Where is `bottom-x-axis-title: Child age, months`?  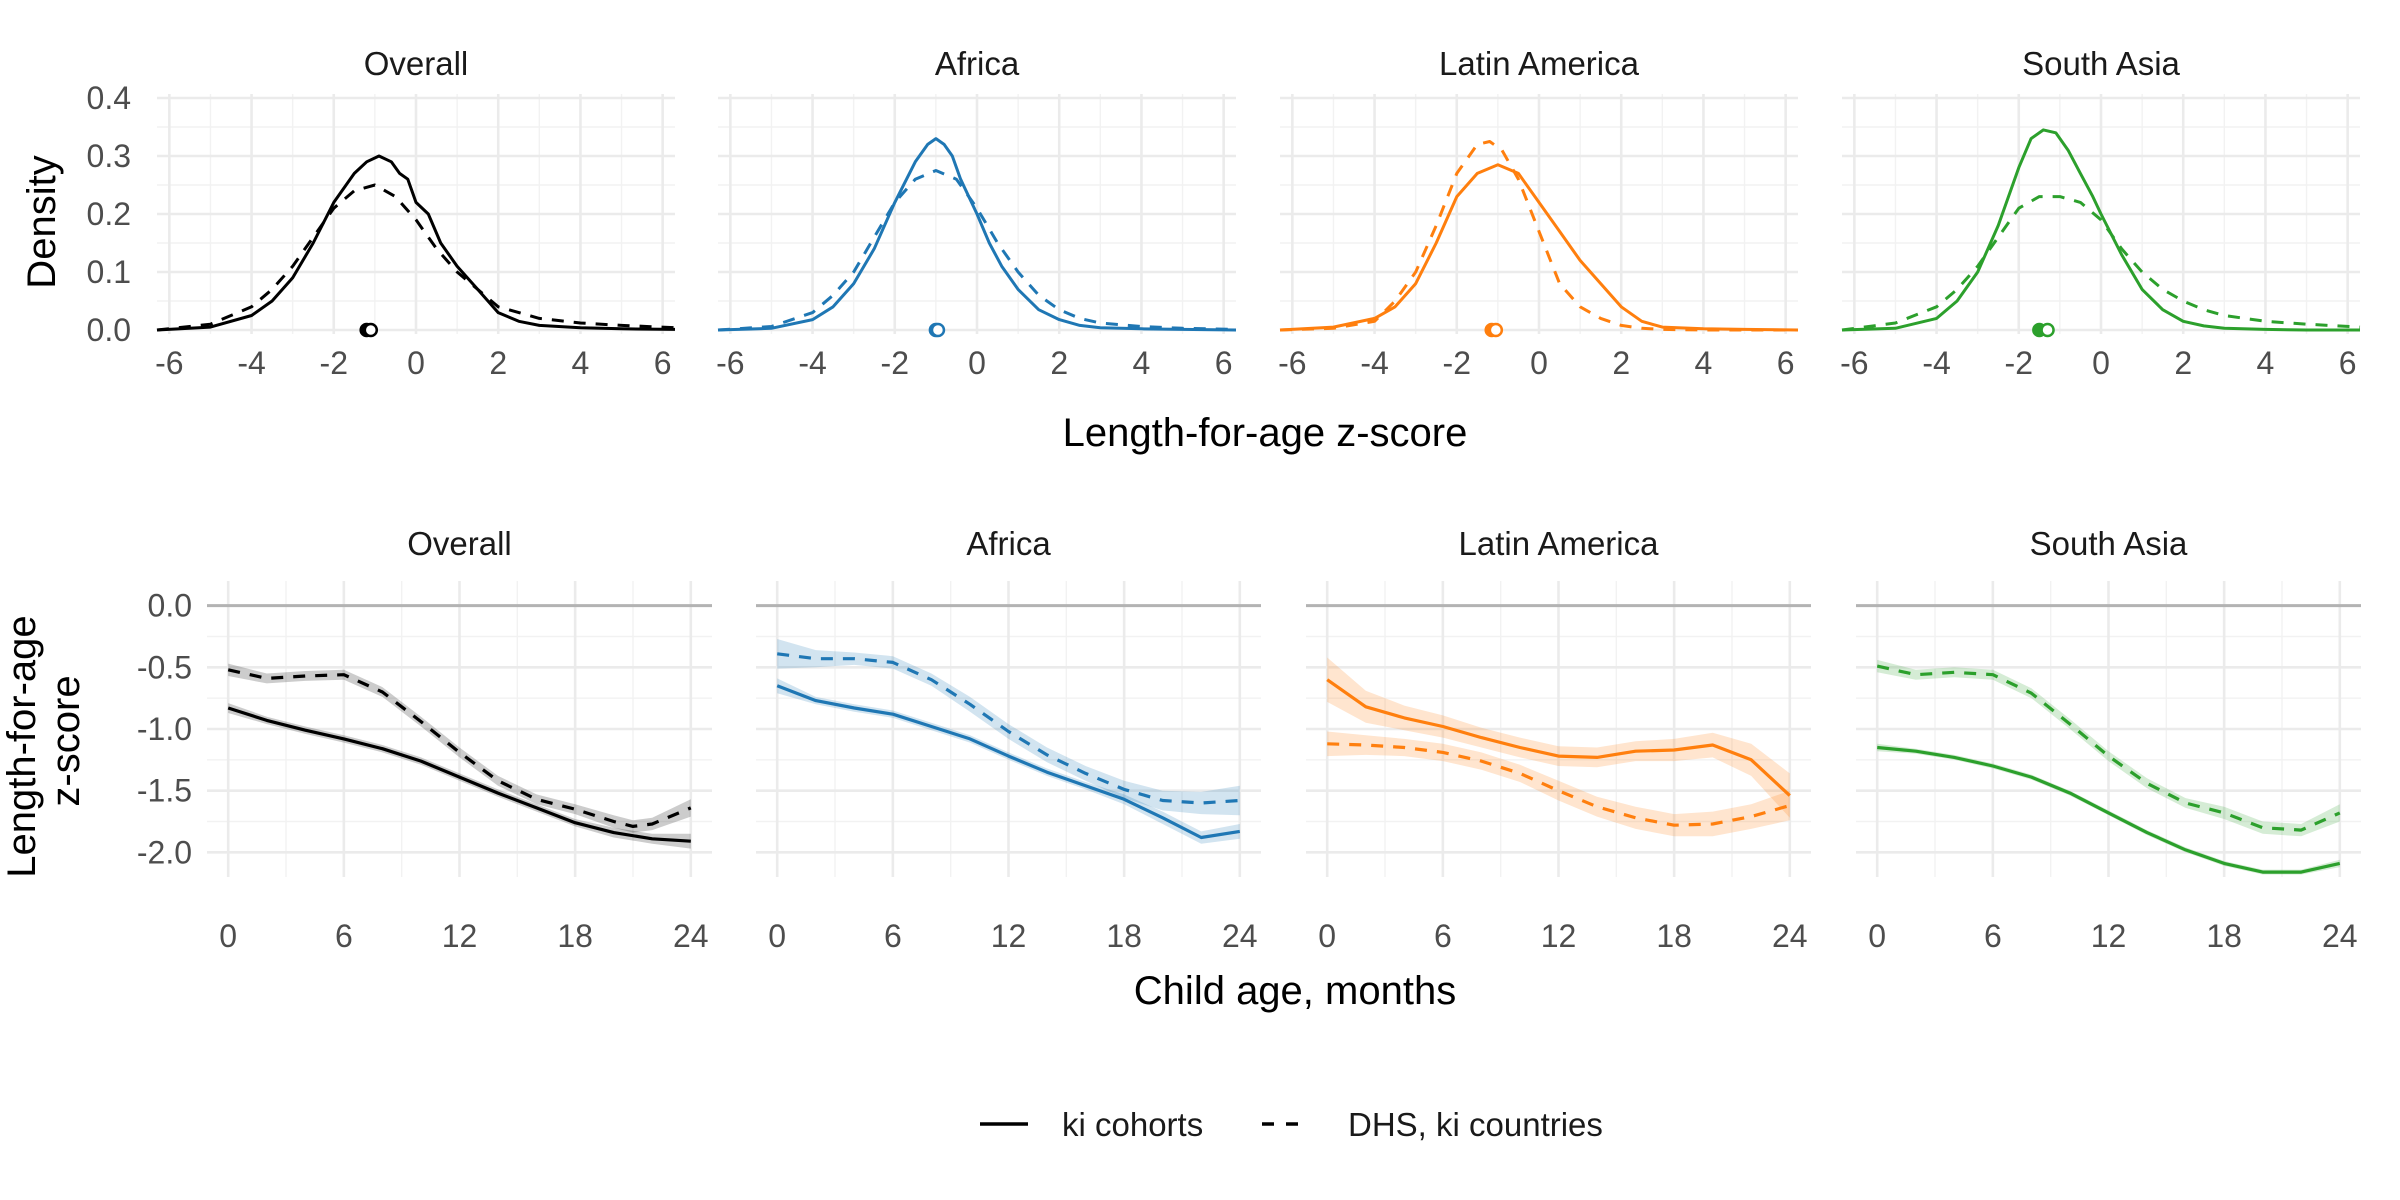
bottom-x-axis-title: Child age, months is located at coordinates (1295, 991).